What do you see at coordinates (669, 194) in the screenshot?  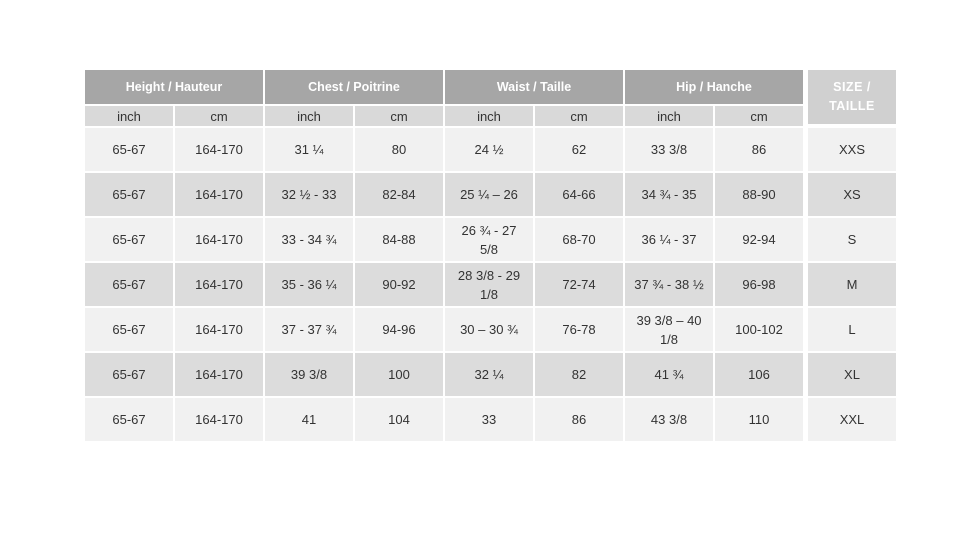 I see `table-cell: 34 ¾ - 35` at bounding box center [669, 194].